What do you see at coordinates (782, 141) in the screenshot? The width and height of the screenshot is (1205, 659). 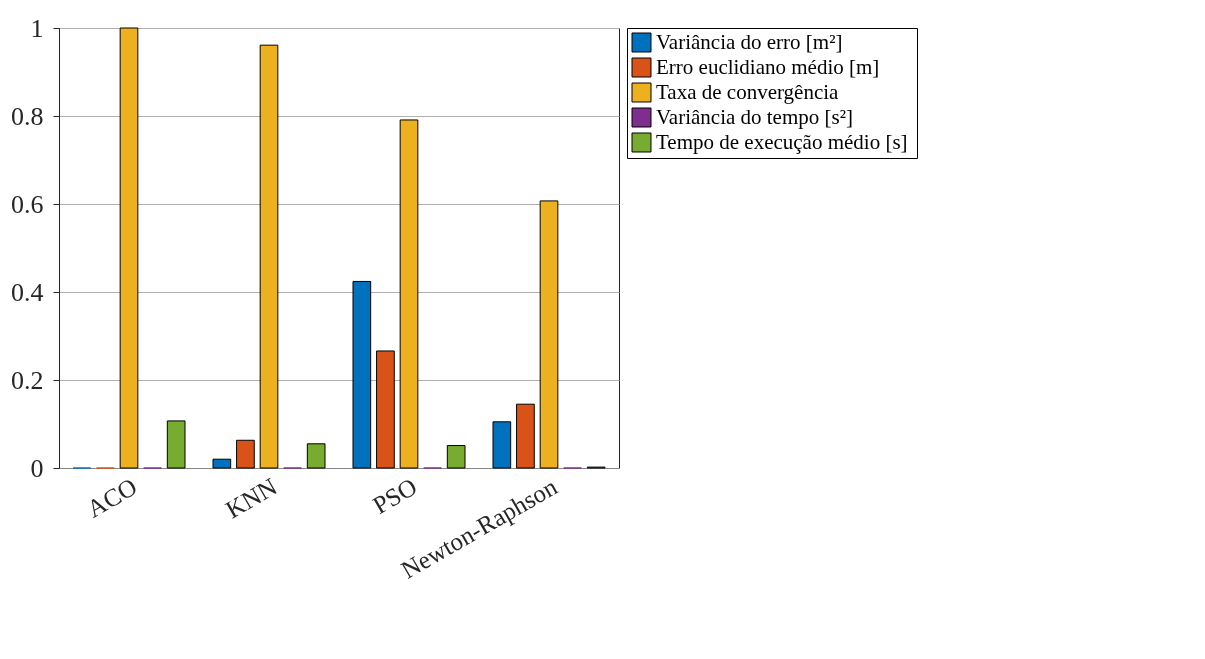 I see `legend-label: Tempo de execução médio [s]` at bounding box center [782, 141].